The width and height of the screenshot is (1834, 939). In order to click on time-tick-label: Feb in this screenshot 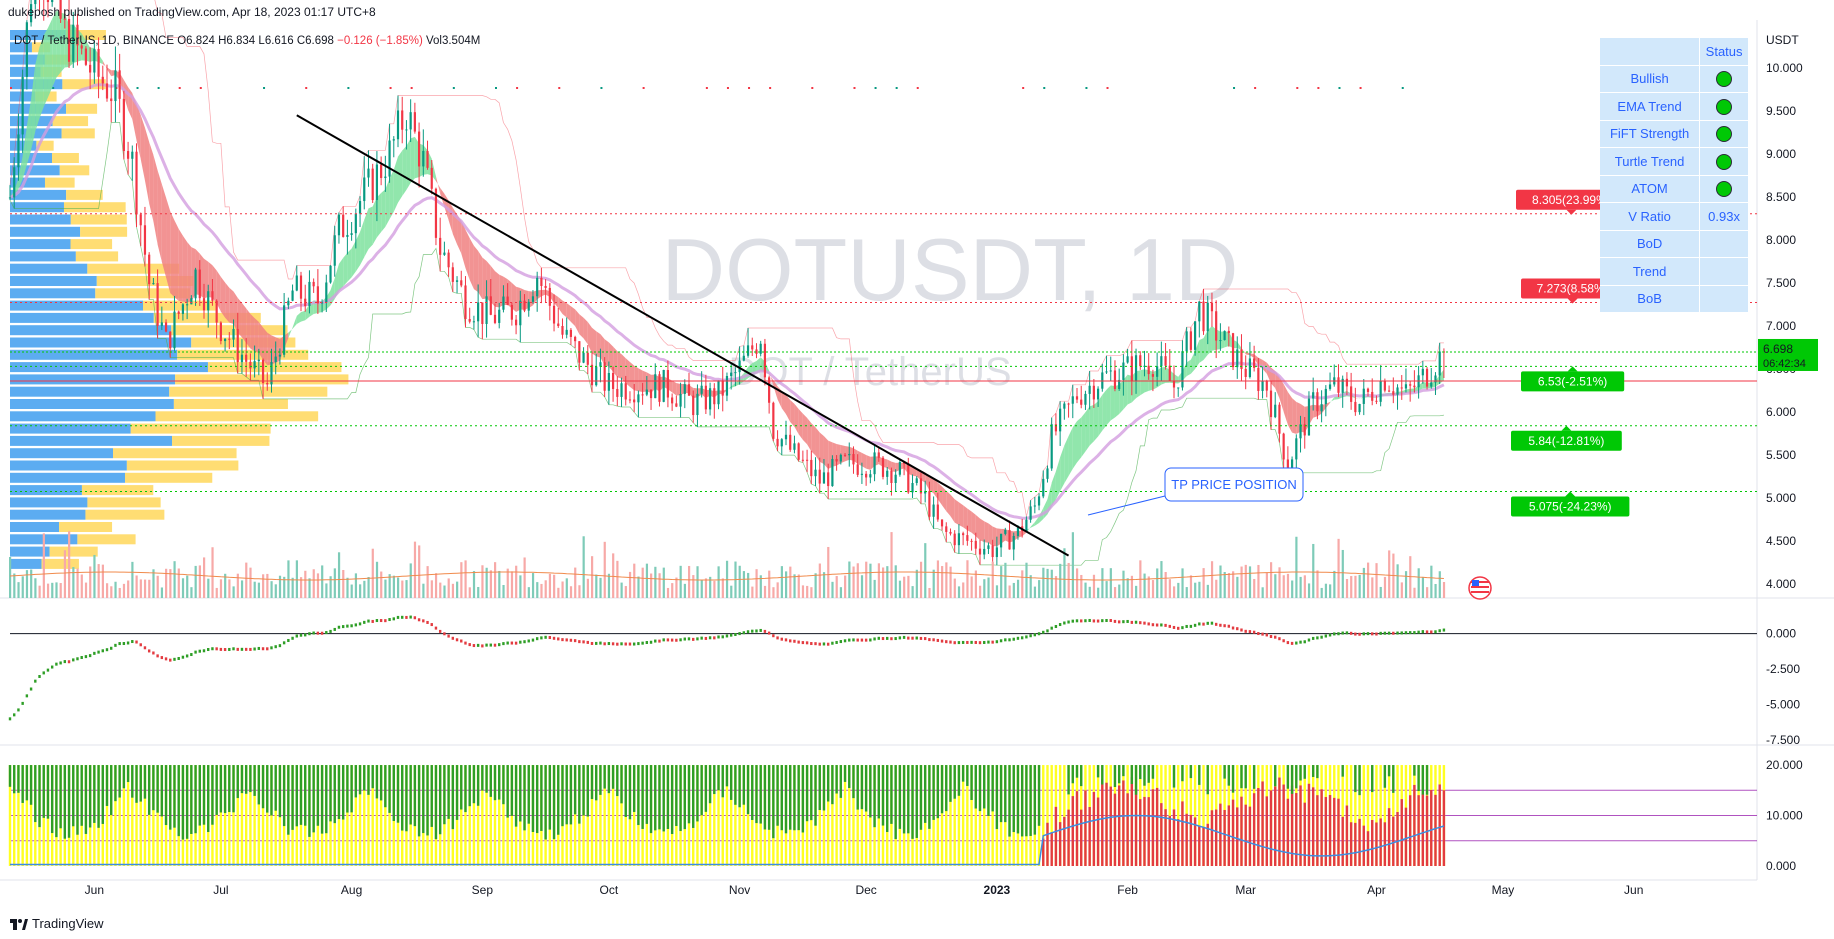, I will do `click(1127, 890)`.